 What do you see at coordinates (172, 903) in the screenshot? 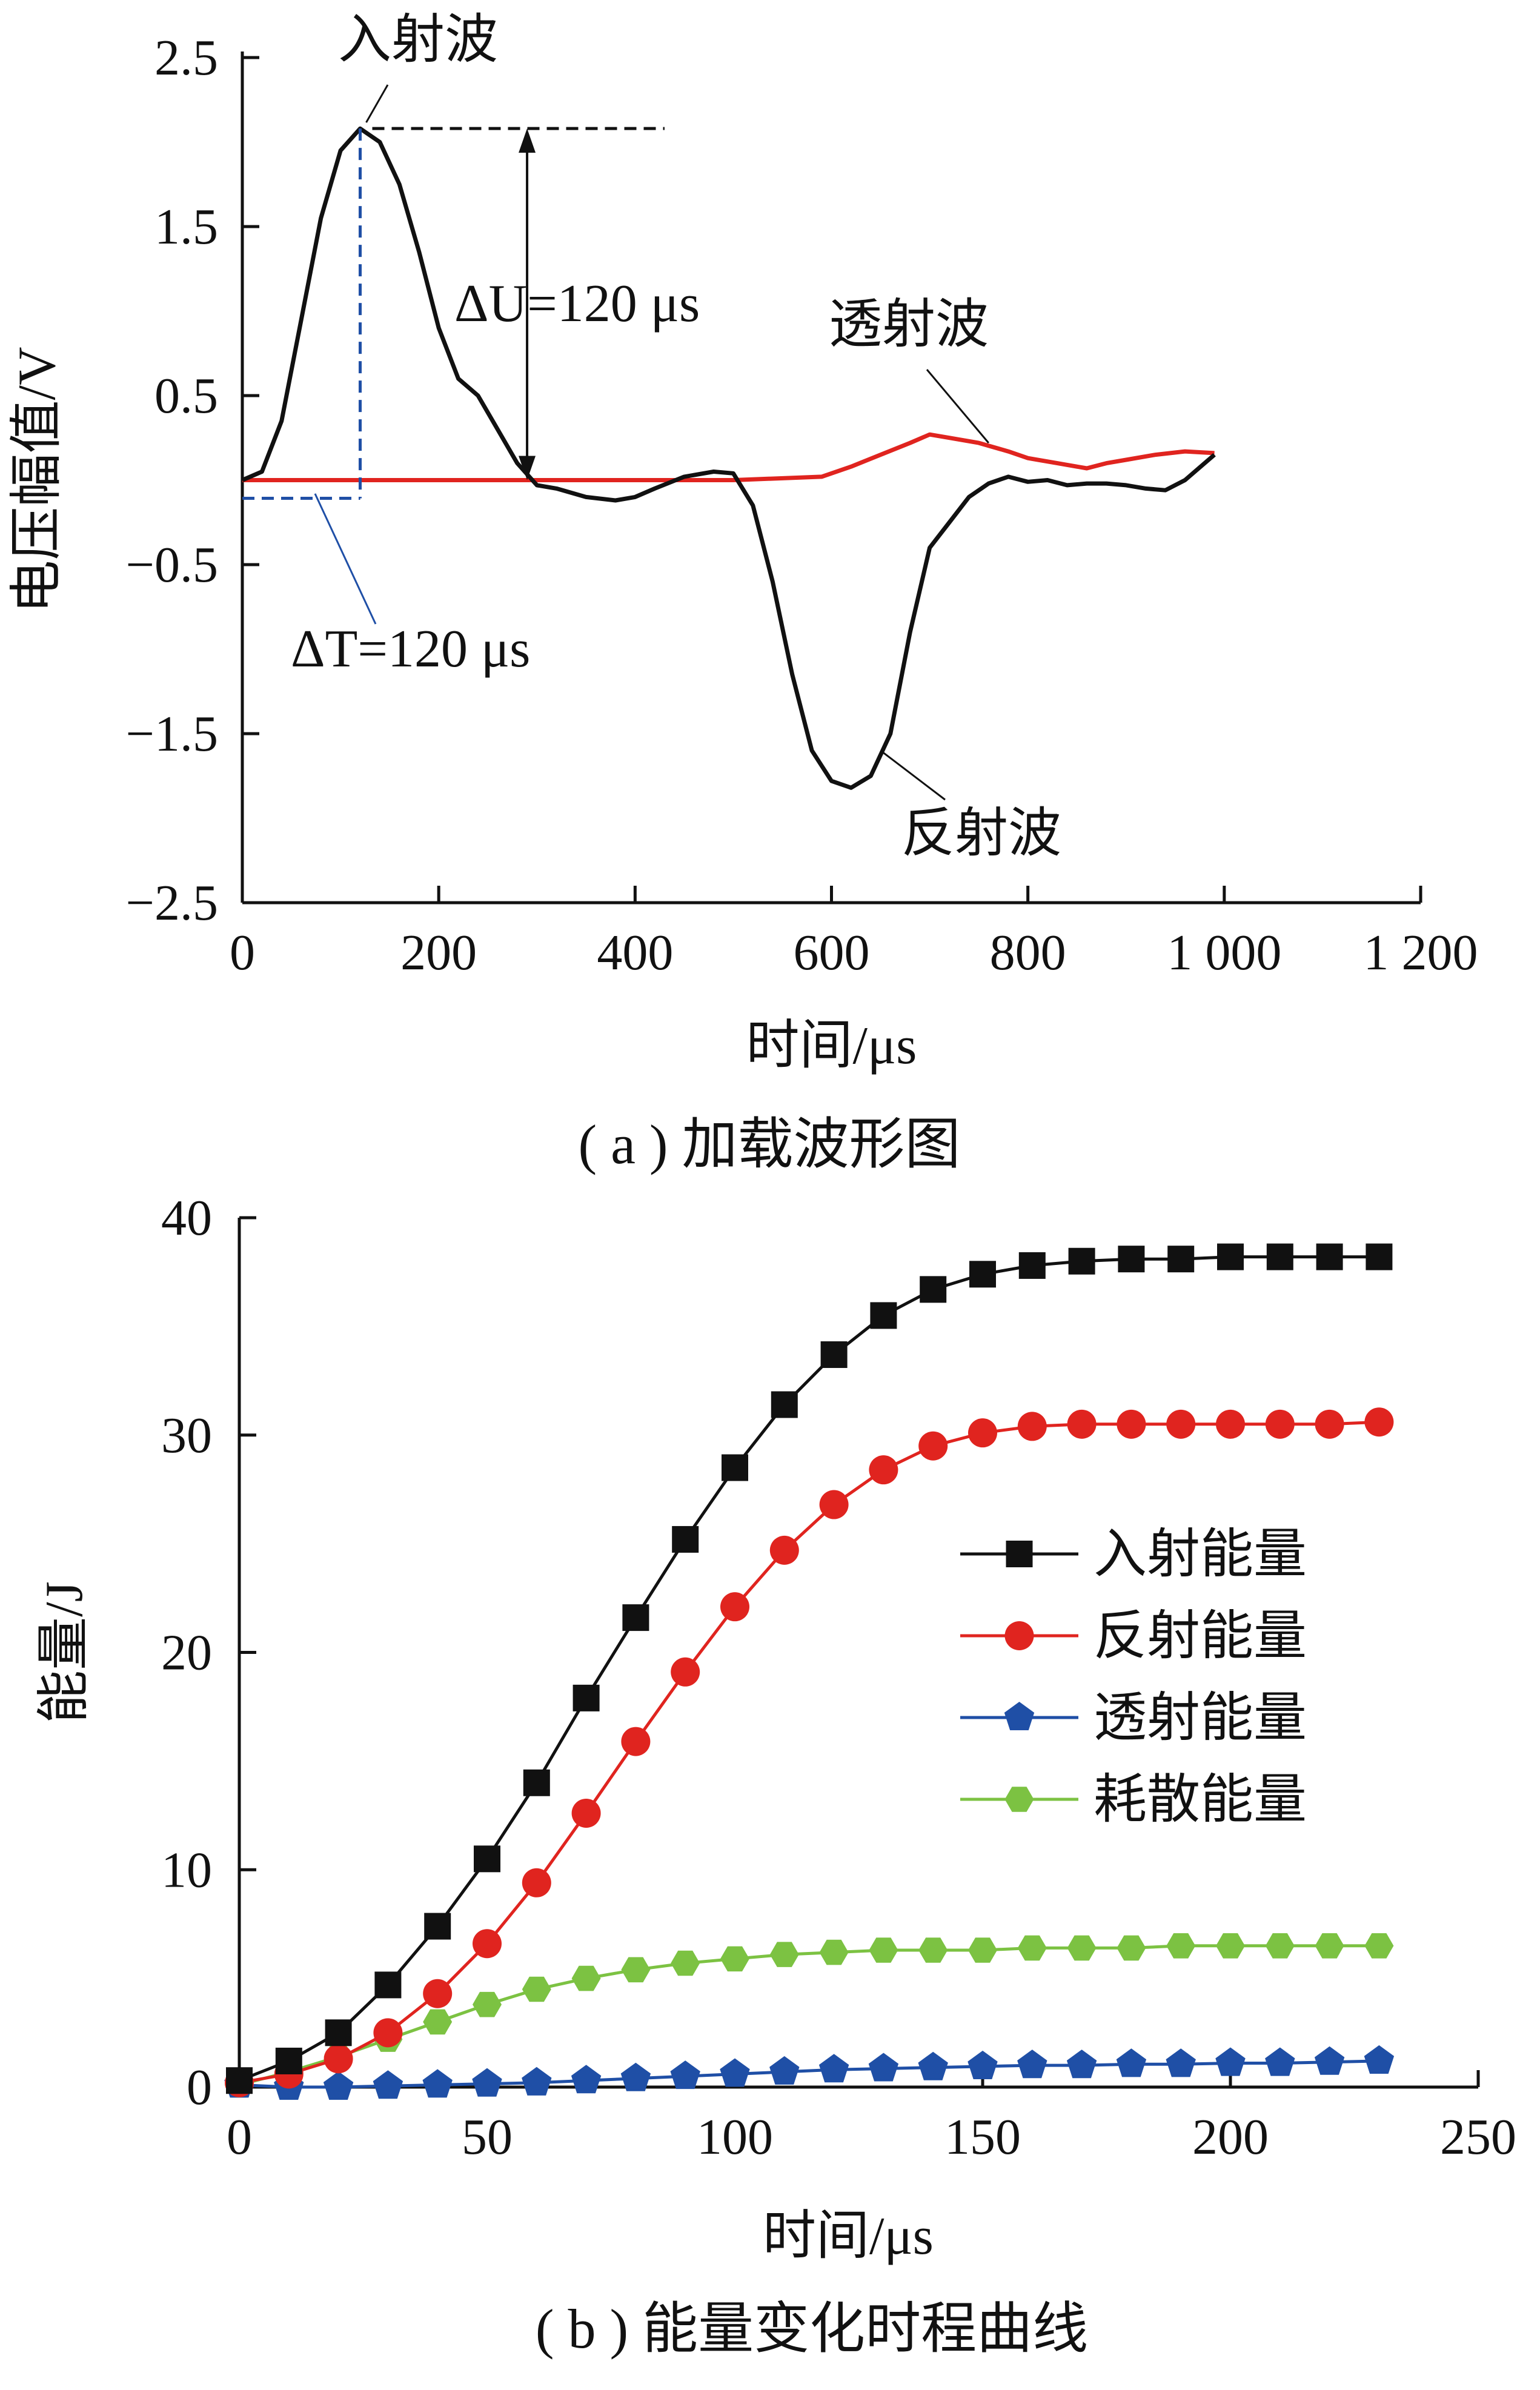
I see `panel-a-y-tick-label: −2.5` at bounding box center [172, 903].